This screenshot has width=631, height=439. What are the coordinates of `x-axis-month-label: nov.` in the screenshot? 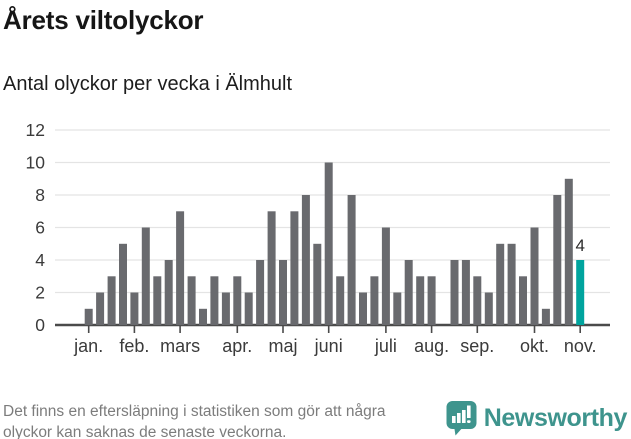 It's located at (580, 346).